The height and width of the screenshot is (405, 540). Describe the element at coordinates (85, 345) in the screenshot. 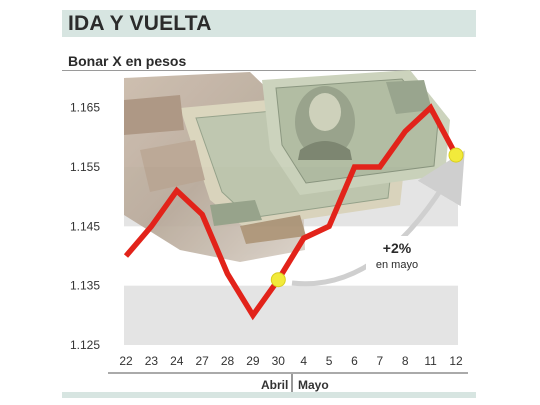

I see `y-tick-label: 1.125` at that location.